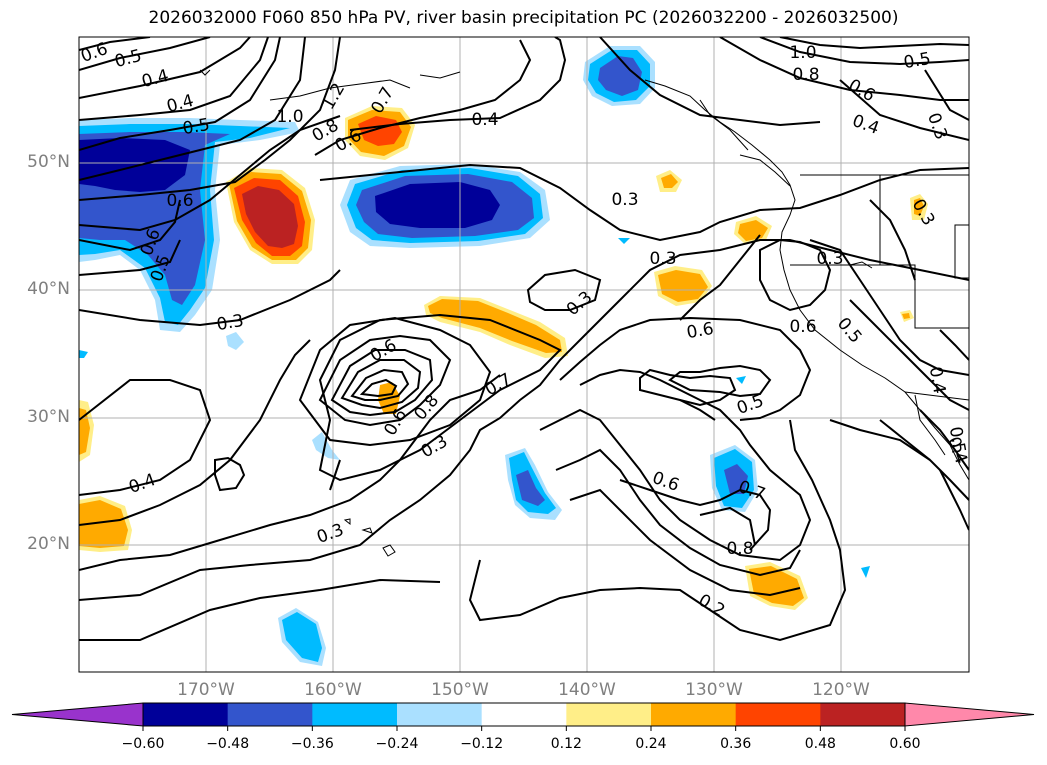 The image size is (1047, 765). I want to click on lat-label-30n: 30°N, so click(48, 417).